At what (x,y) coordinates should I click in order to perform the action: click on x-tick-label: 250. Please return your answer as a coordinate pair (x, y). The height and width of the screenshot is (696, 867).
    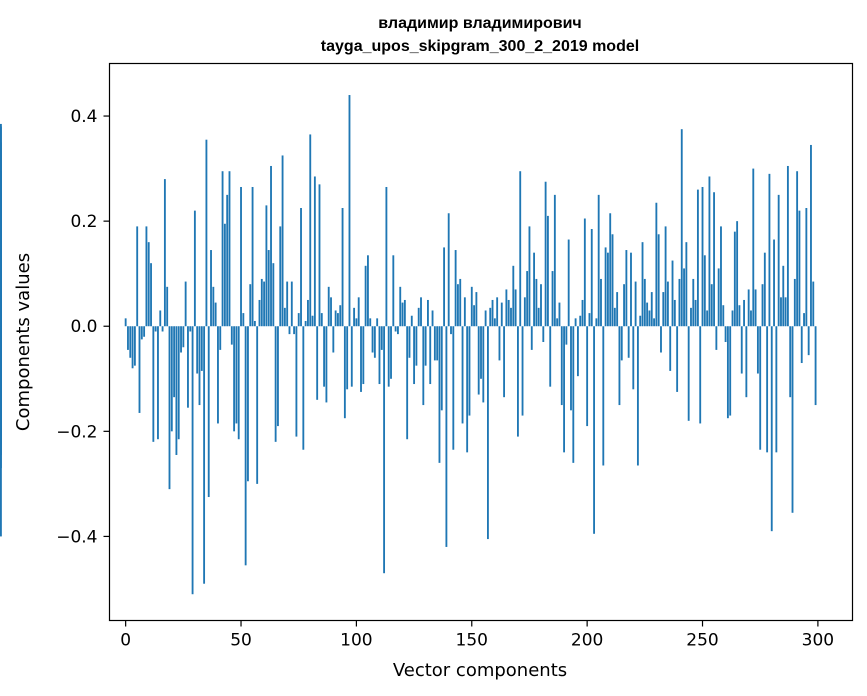
    Looking at the image, I should click on (702, 641).